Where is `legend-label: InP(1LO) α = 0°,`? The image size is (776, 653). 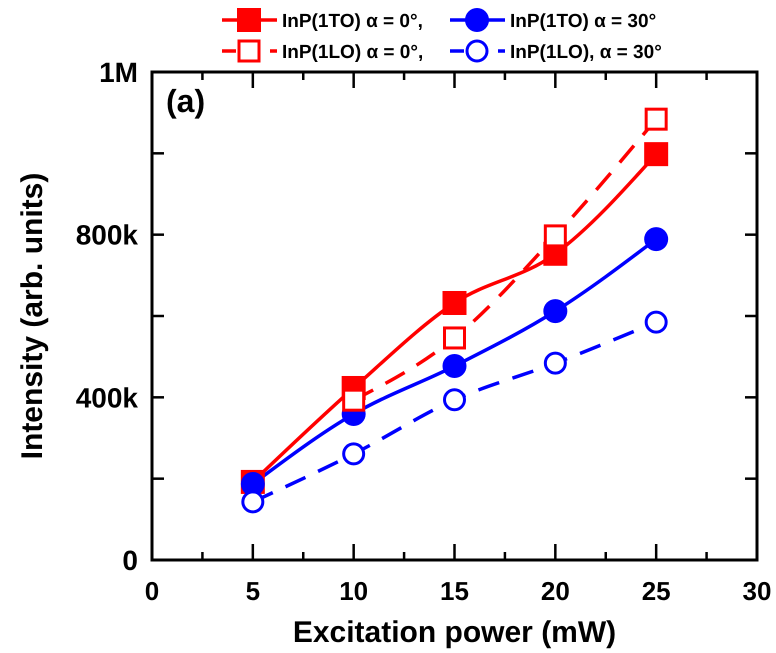
legend-label: InP(1LO) α = 0°, is located at coordinates (353, 52).